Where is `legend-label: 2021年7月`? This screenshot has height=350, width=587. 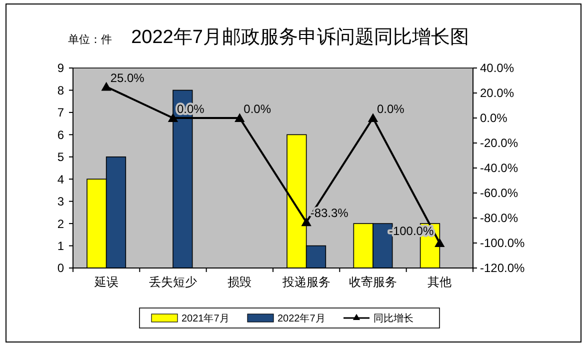 legend-label: 2021年7月 is located at coordinates (206, 318).